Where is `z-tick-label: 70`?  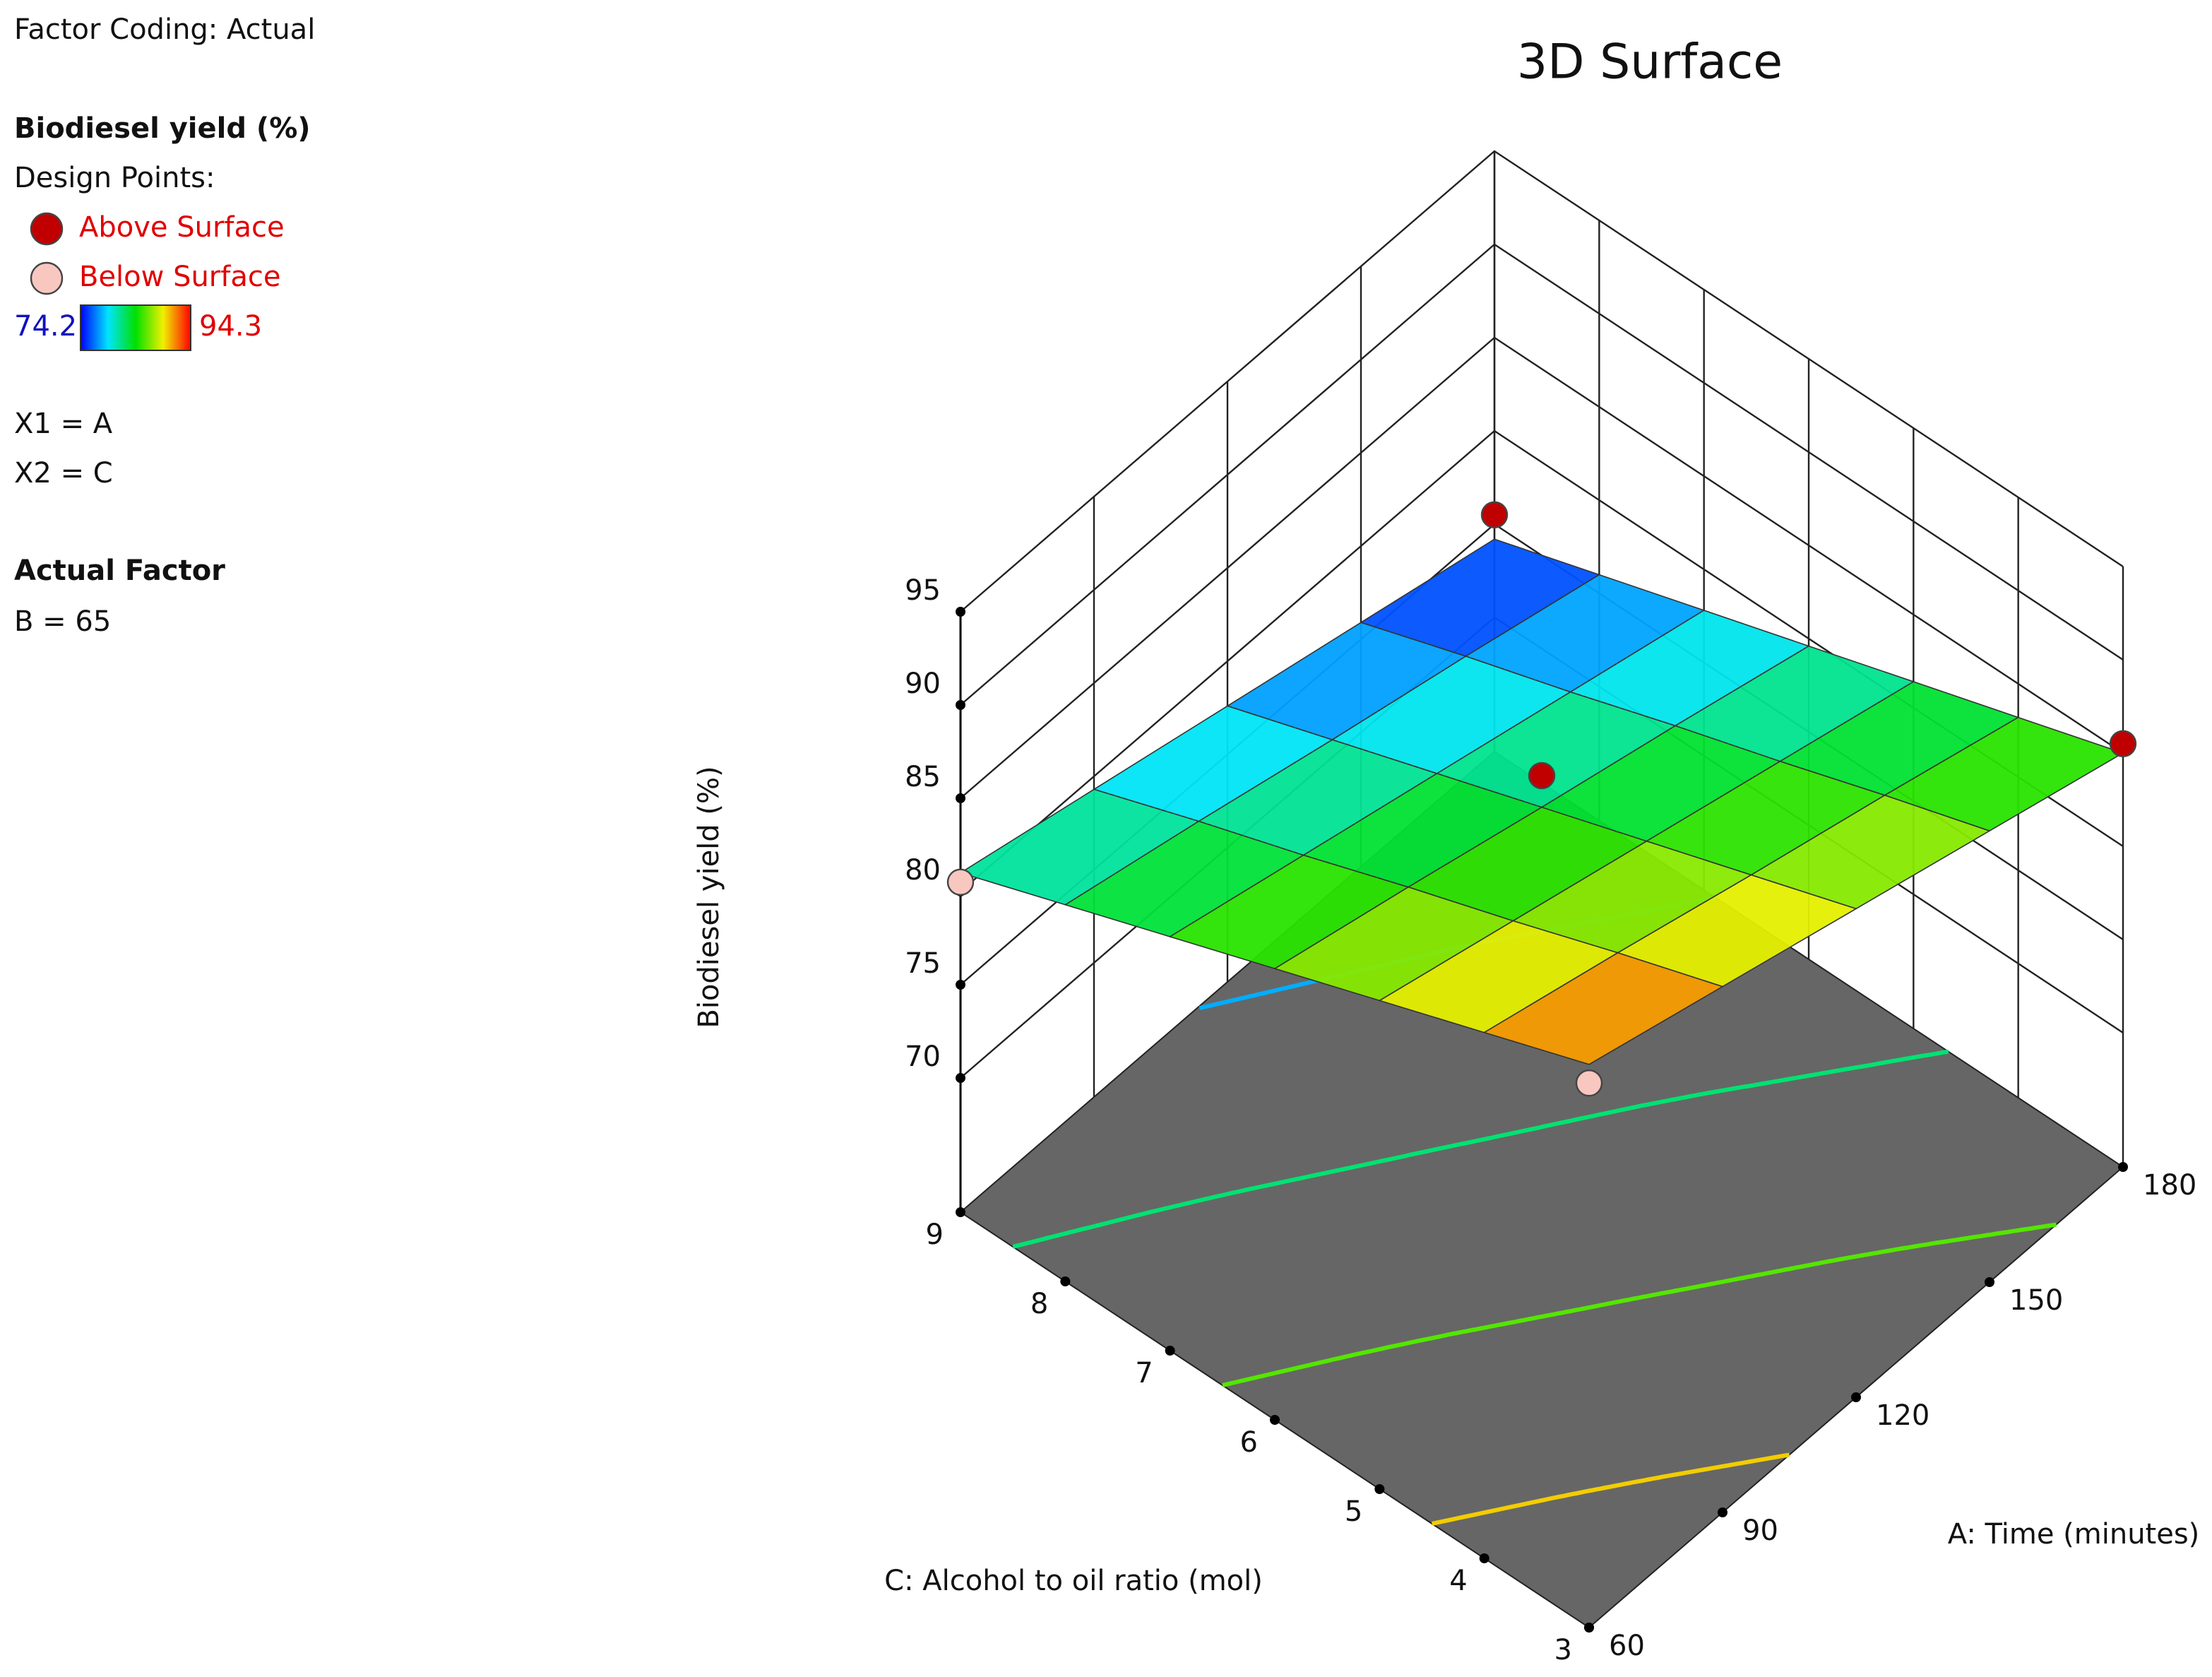
z-tick-label: 70 is located at coordinates (923, 1057).